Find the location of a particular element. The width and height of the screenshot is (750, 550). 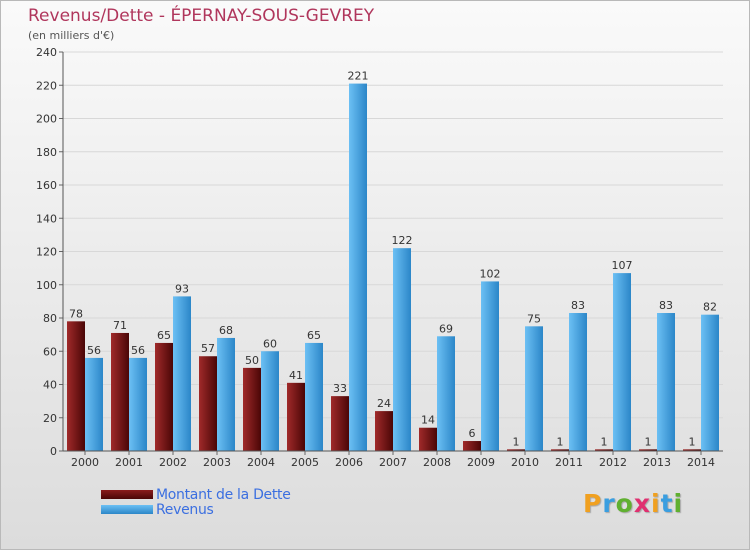

data-label-debt: 78 is located at coordinates (76, 313).